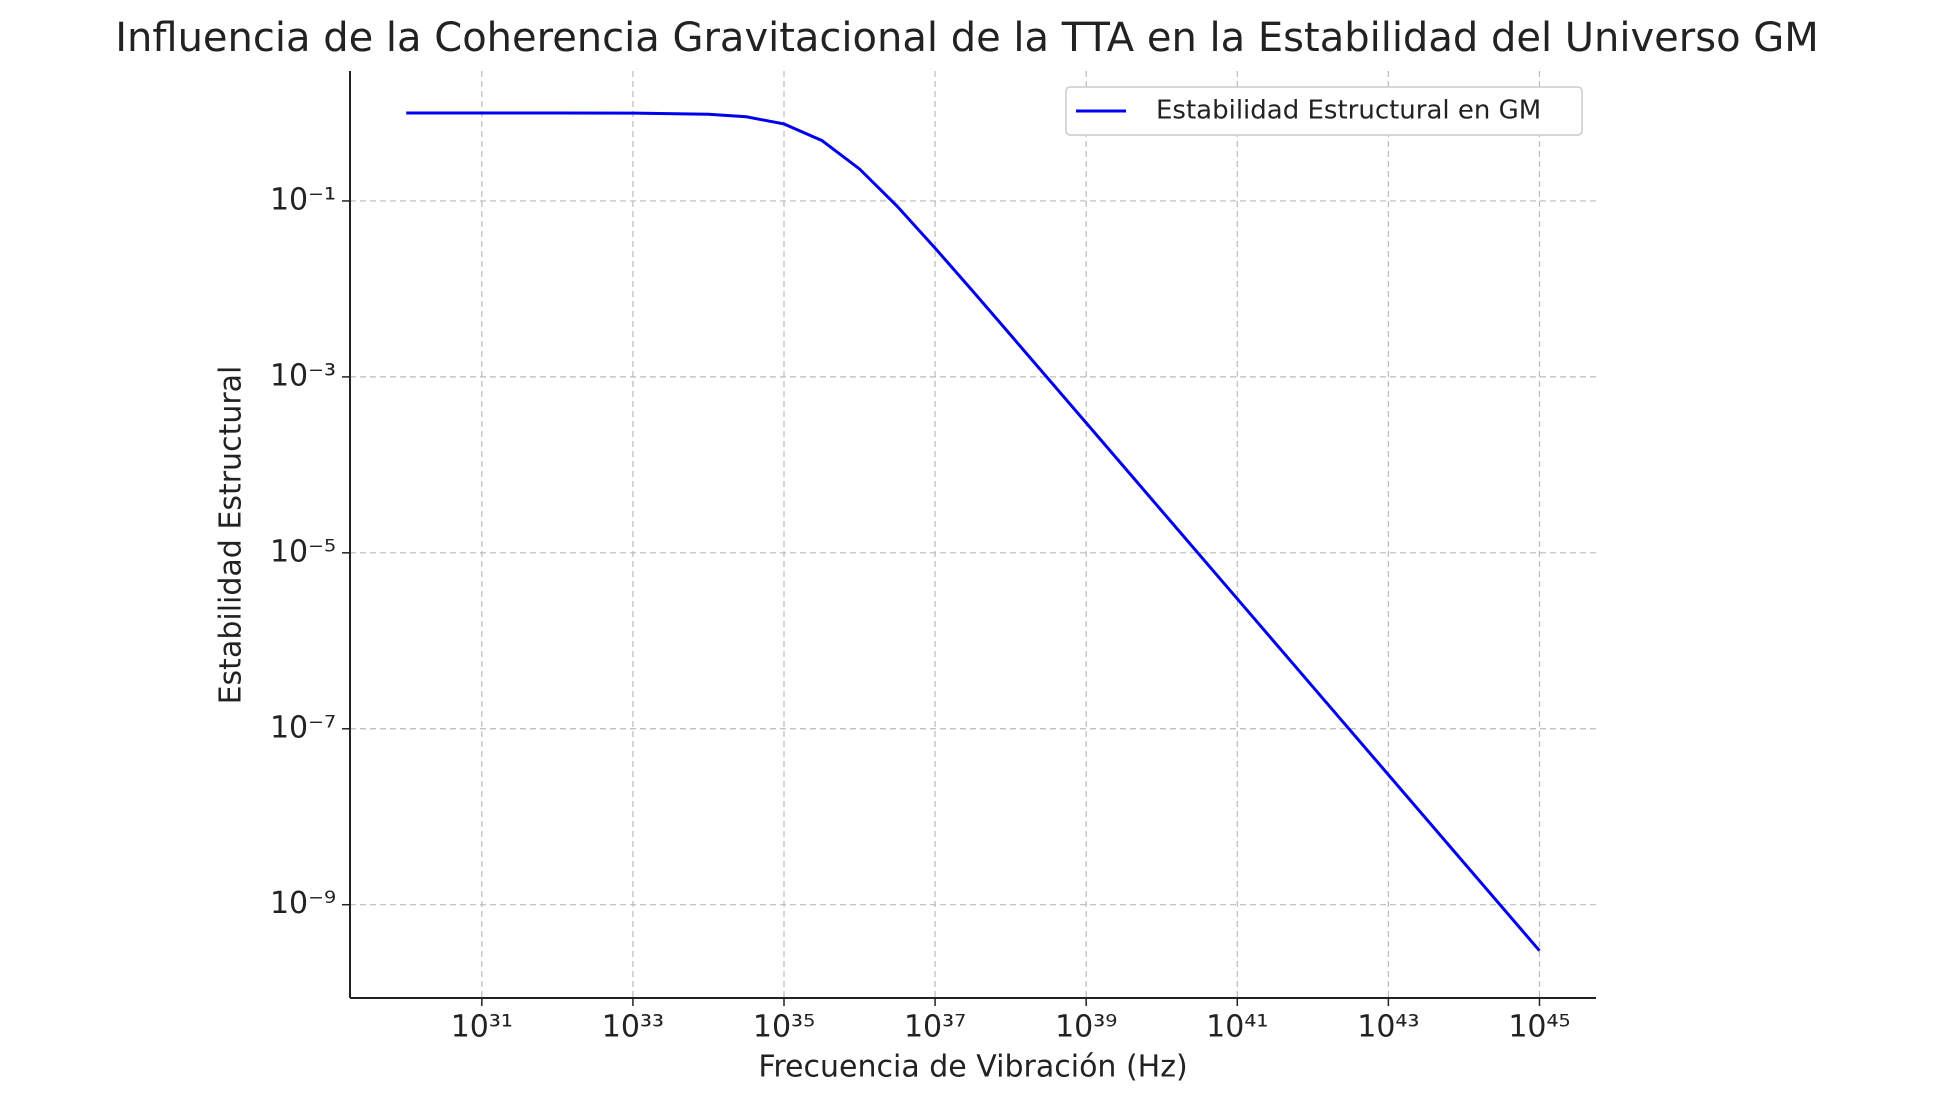 This screenshot has width=1934, height=1103. Describe the element at coordinates (972, 1067) in the screenshot. I see `x-axis-label: Frecuencia de Vibración (Hz)` at that location.